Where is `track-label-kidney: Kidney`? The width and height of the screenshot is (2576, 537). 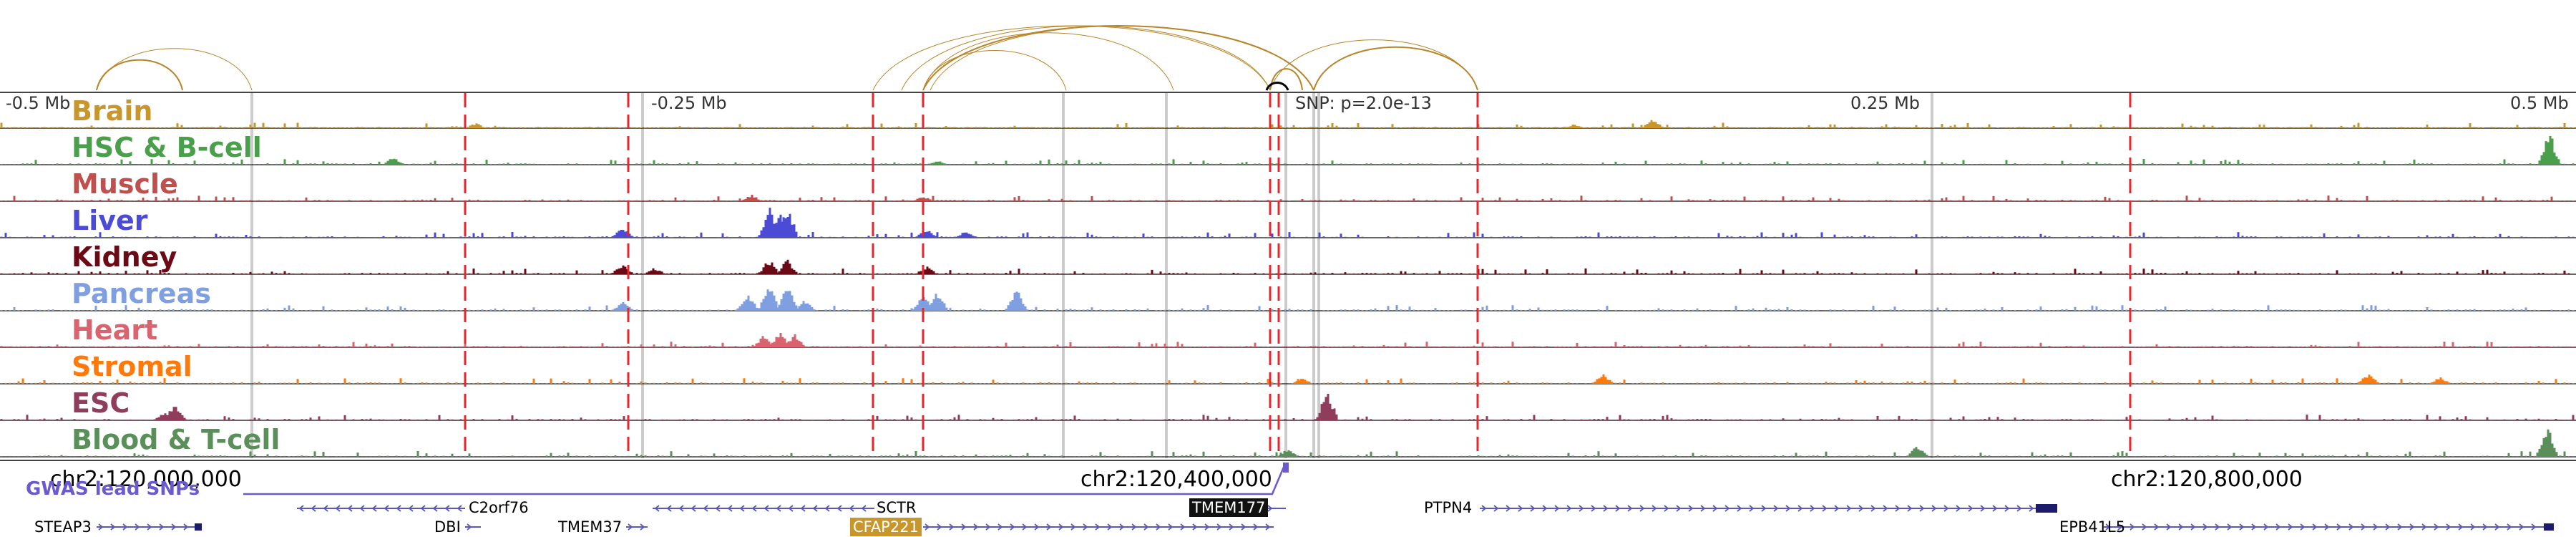
track-label-kidney: Kidney is located at coordinates (124, 257).